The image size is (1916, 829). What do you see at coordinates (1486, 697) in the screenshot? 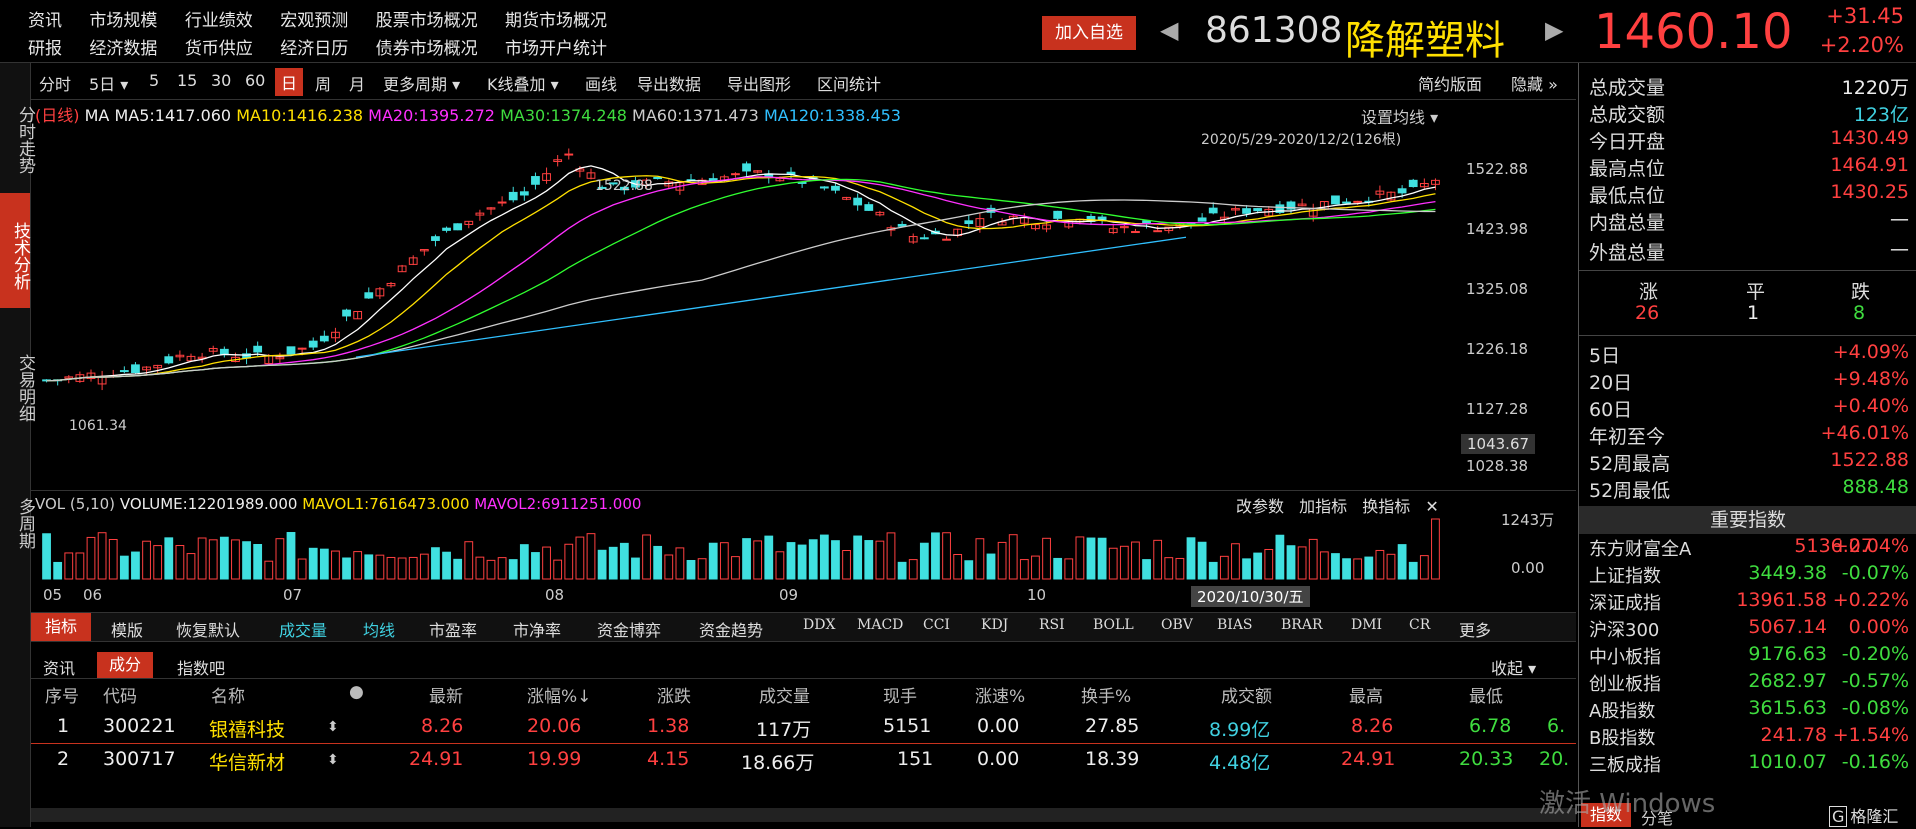
I see `col-header: 最低` at bounding box center [1486, 697].